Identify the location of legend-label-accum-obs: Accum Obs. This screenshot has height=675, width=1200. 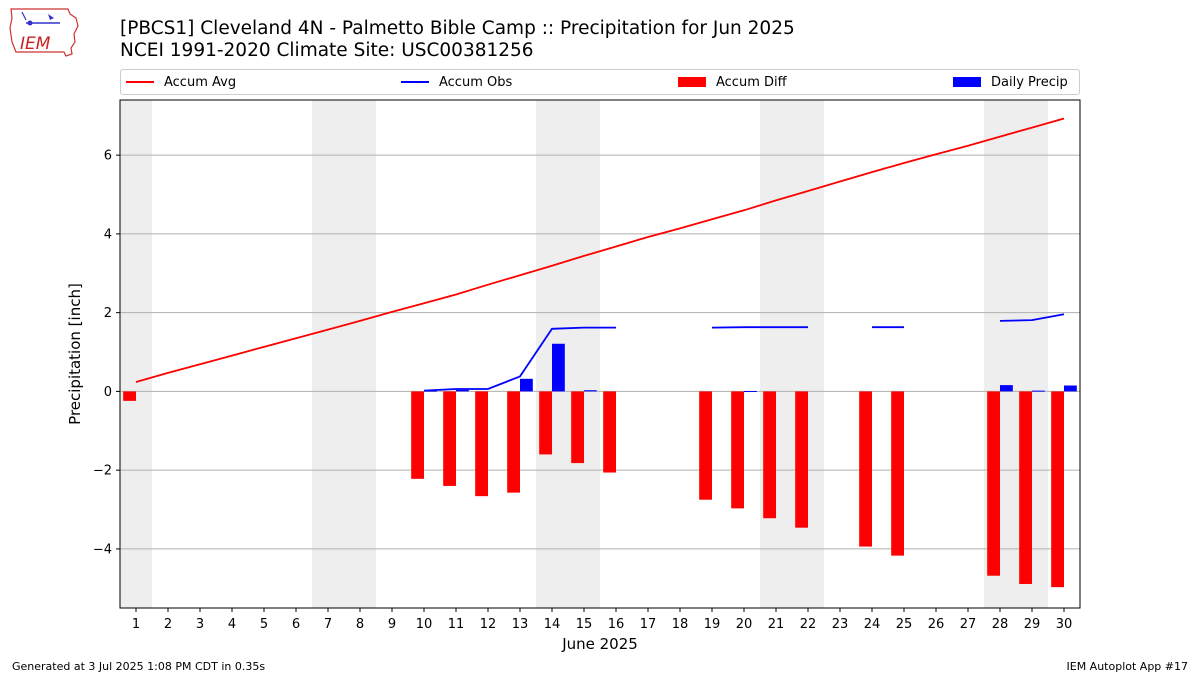
(476, 82).